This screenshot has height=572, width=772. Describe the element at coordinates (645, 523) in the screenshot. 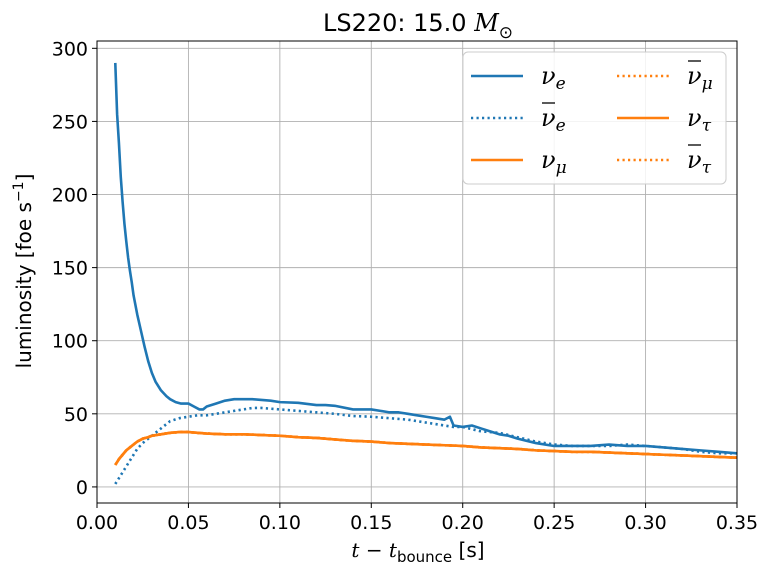

I see `x-tick-label: 0.30` at that location.